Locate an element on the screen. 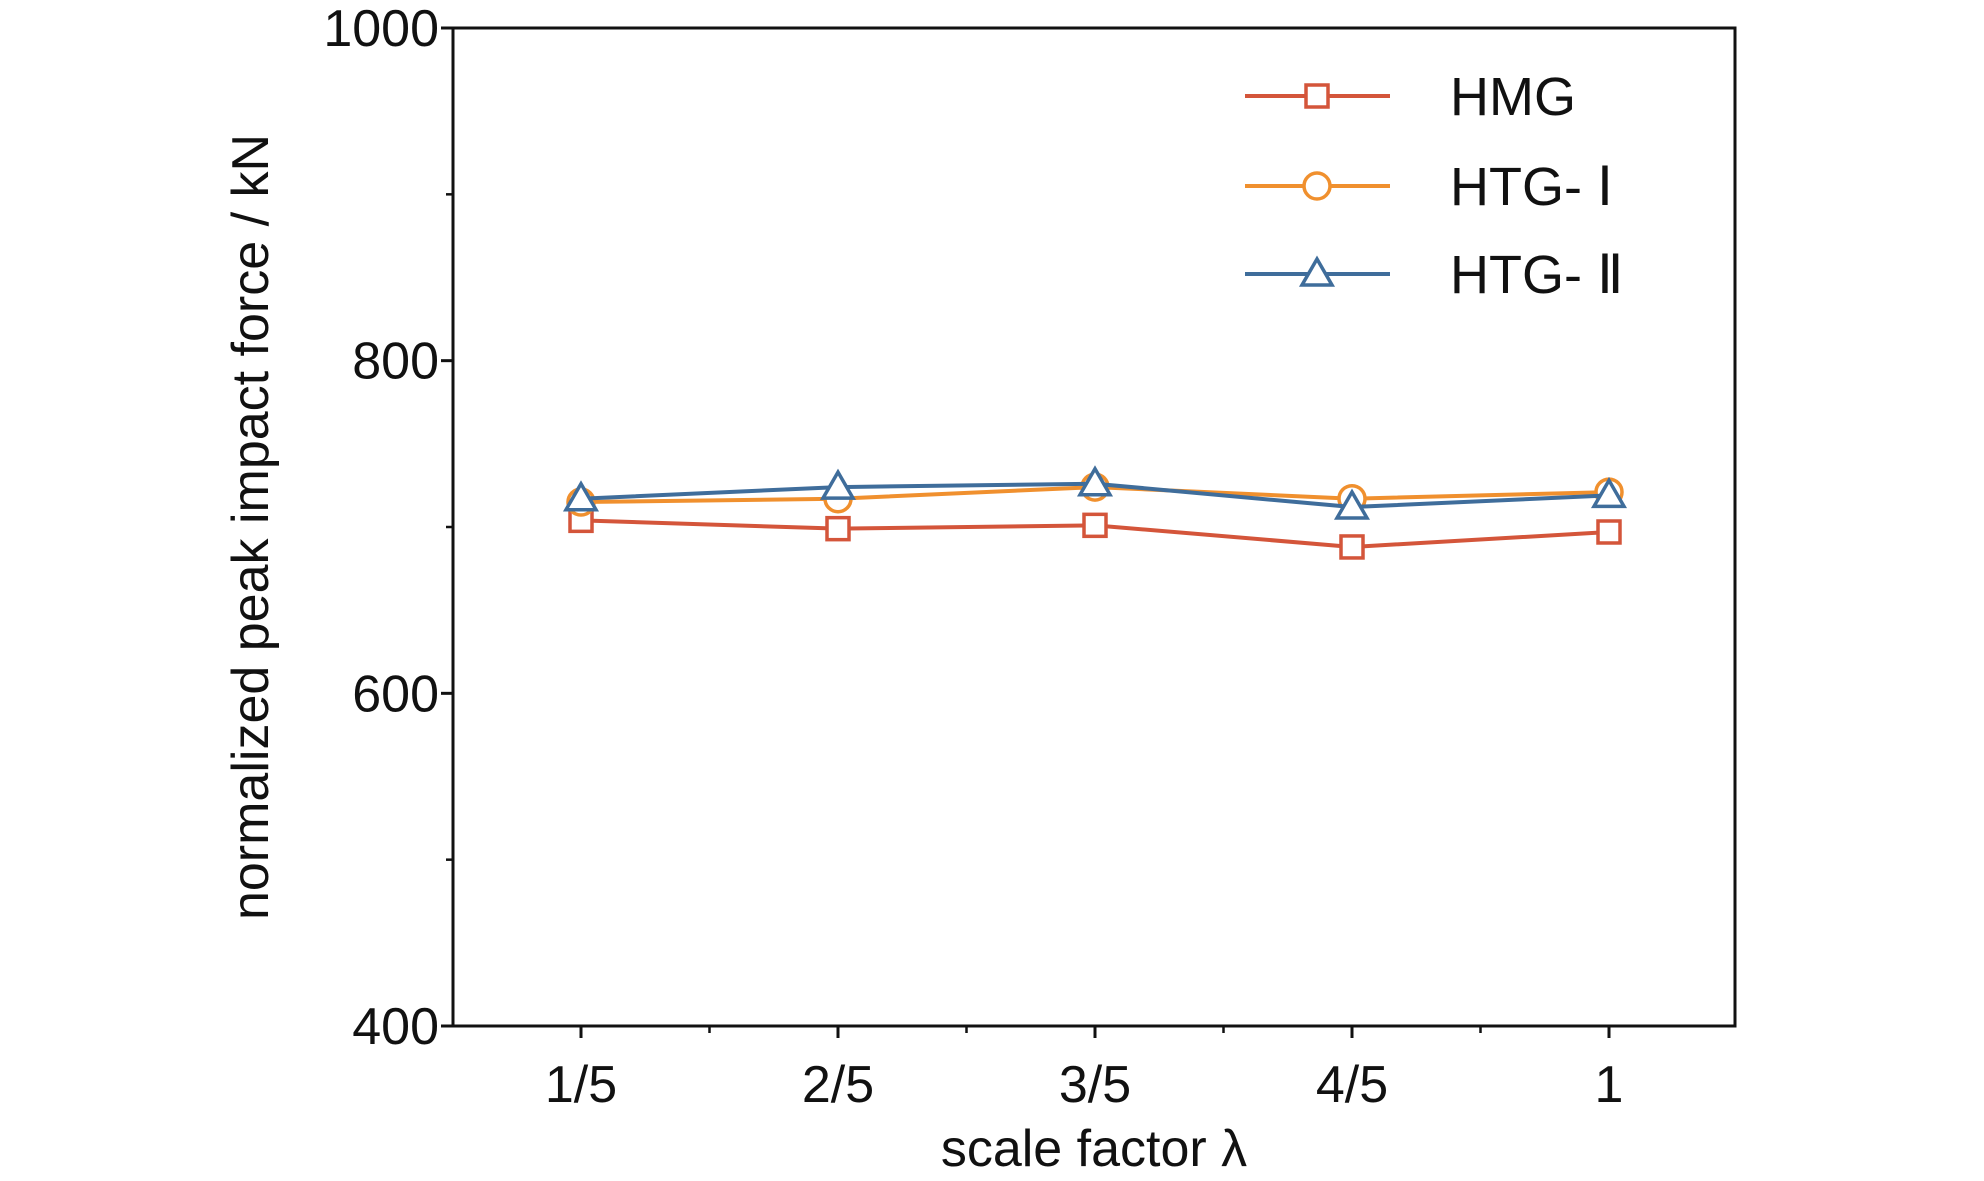 The width and height of the screenshot is (1984, 1181). legend-entry: HTG- Ⅱ is located at coordinates (1434, 275).